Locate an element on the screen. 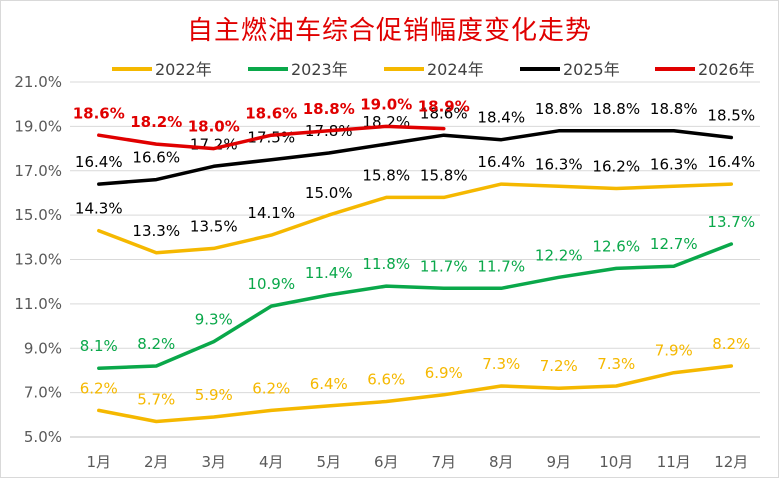  data-label: 5.7% is located at coordinates (156, 399).